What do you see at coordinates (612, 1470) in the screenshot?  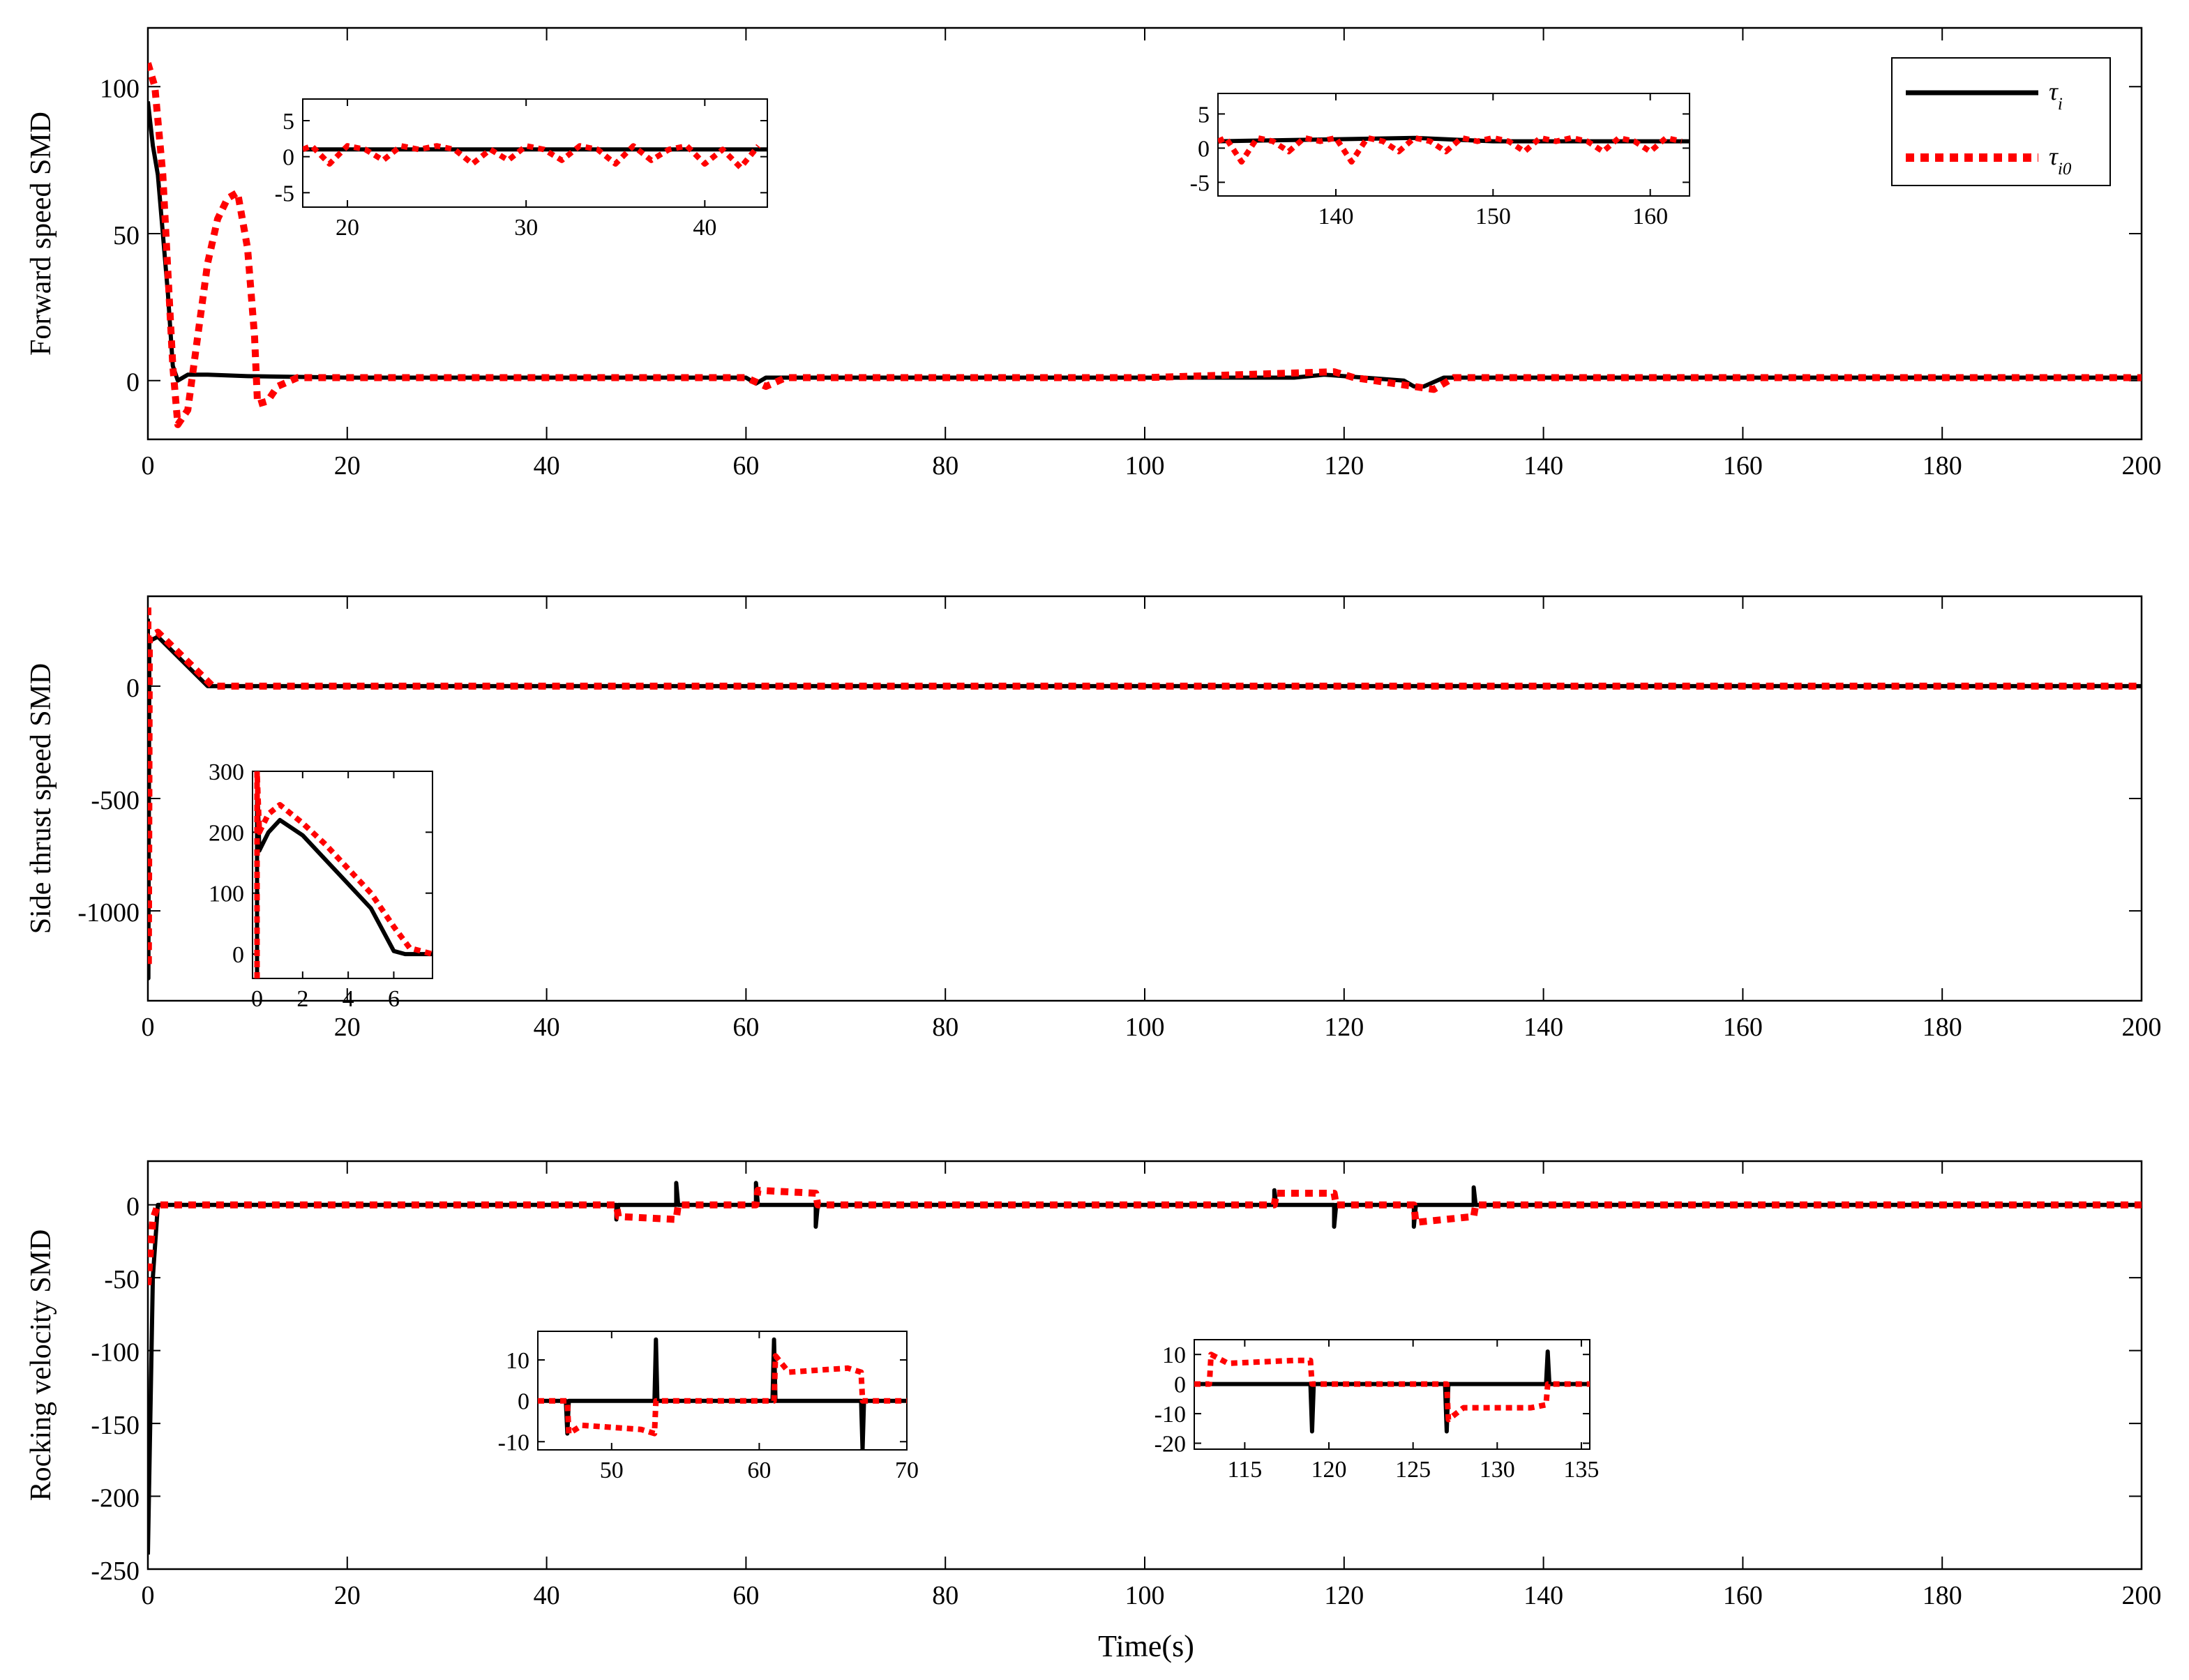 I see `rock-inset-1-x-tick-label: 50` at bounding box center [612, 1470].